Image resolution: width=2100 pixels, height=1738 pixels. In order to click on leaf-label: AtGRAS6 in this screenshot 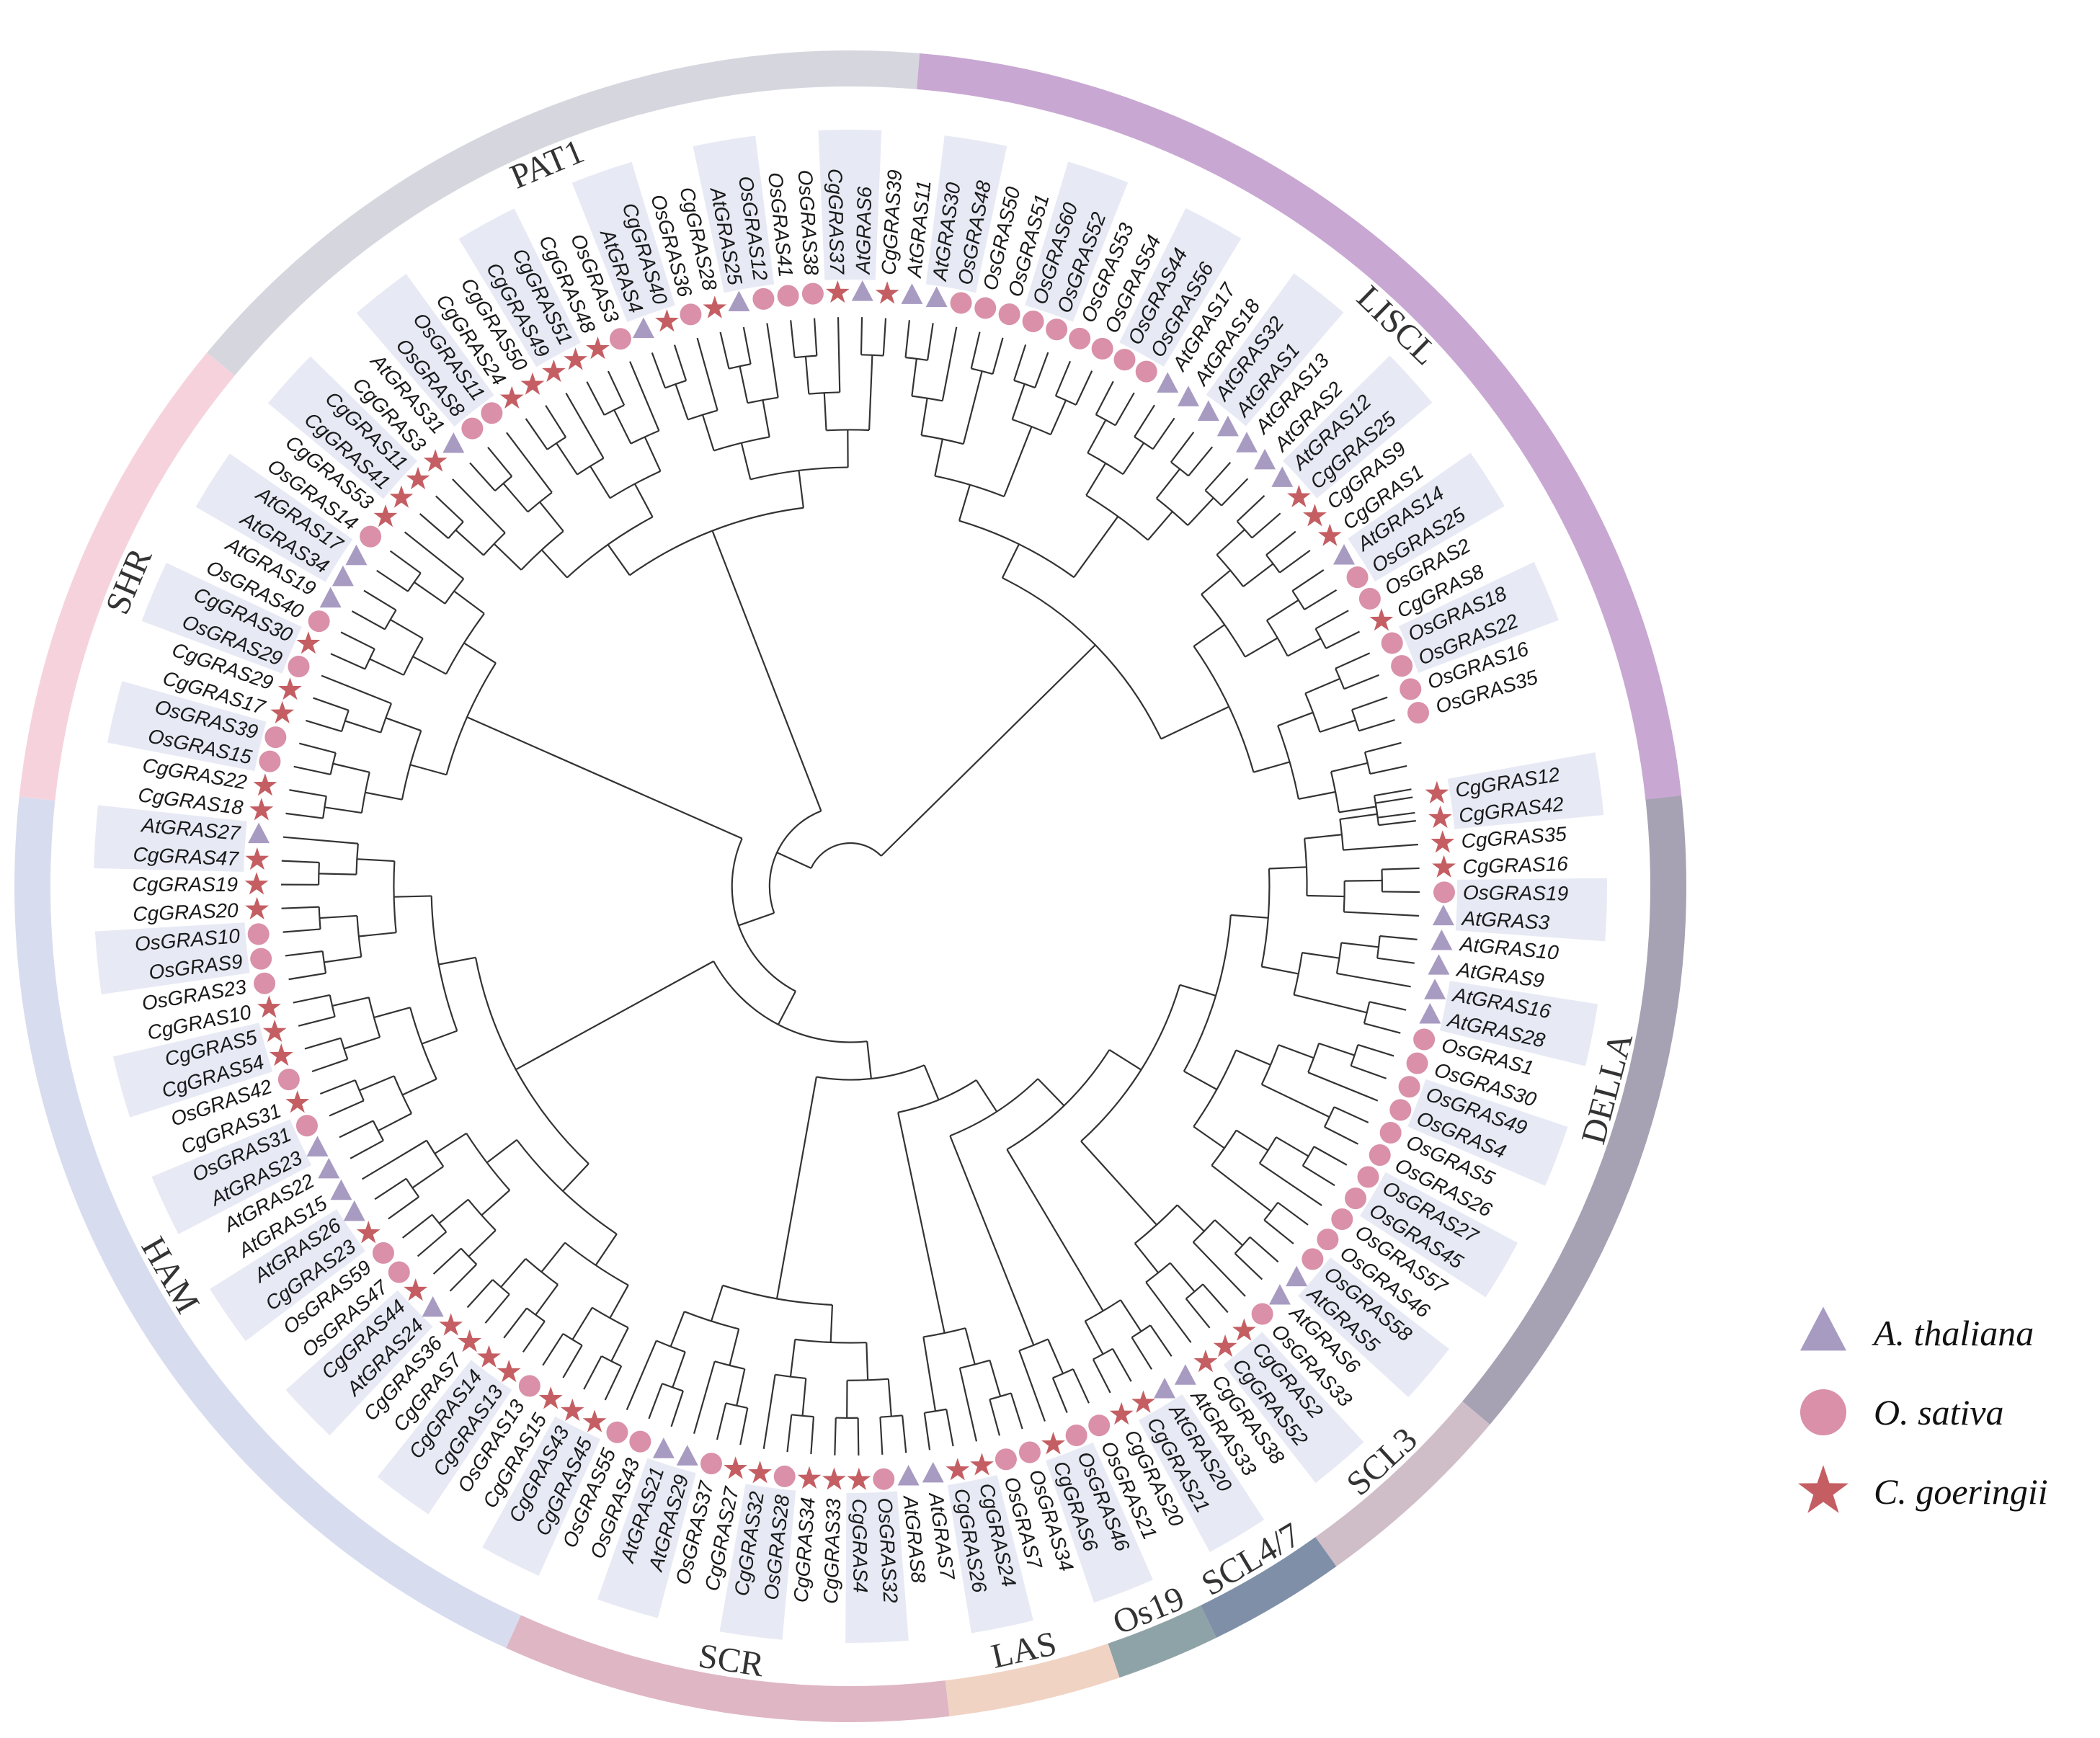, I will do `click(864, 230)`.